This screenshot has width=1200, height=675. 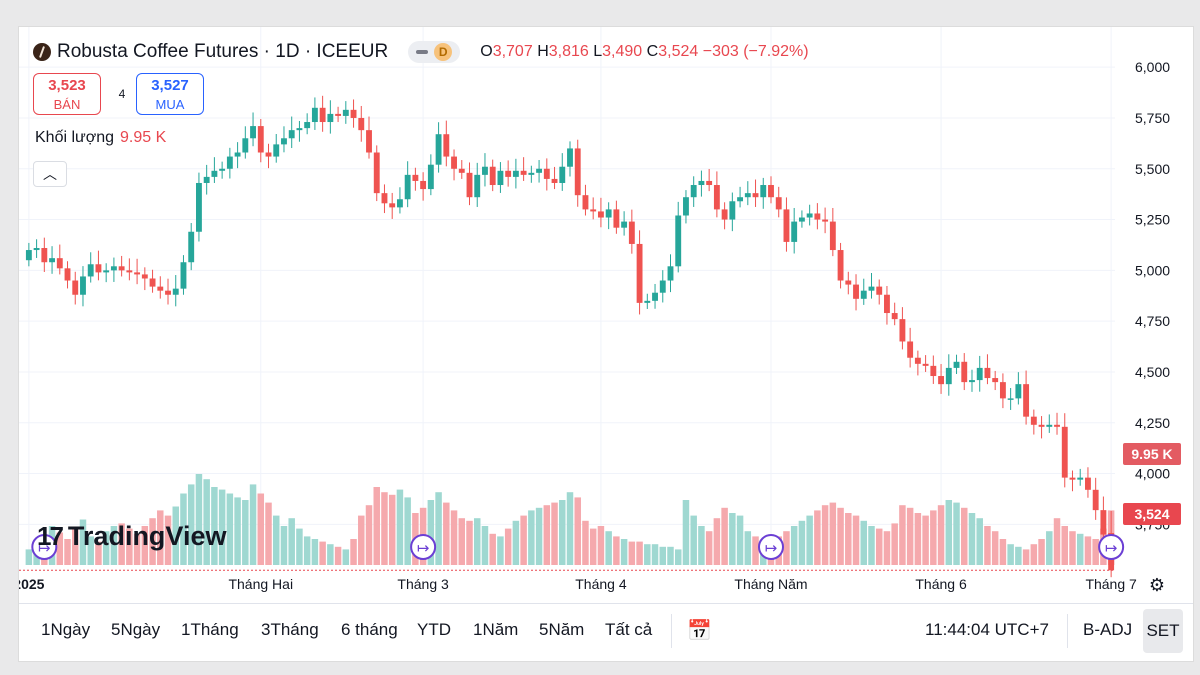 What do you see at coordinates (671, 631) in the screenshot?
I see `divider` at bounding box center [671, 631].